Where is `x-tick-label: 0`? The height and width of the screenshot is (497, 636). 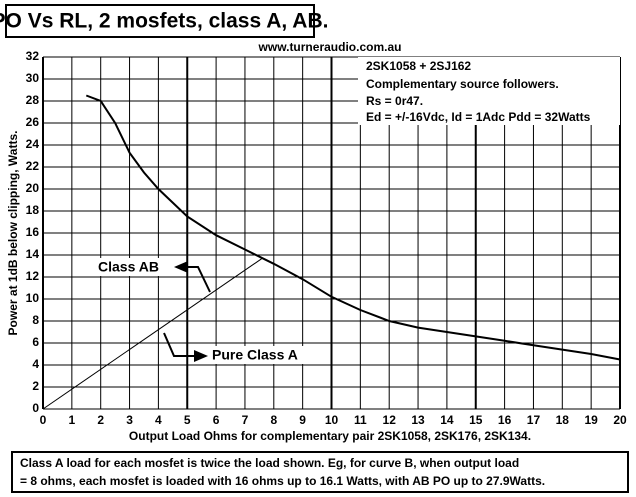 x-tick-label: 0 is located at coordinates (43, 420).